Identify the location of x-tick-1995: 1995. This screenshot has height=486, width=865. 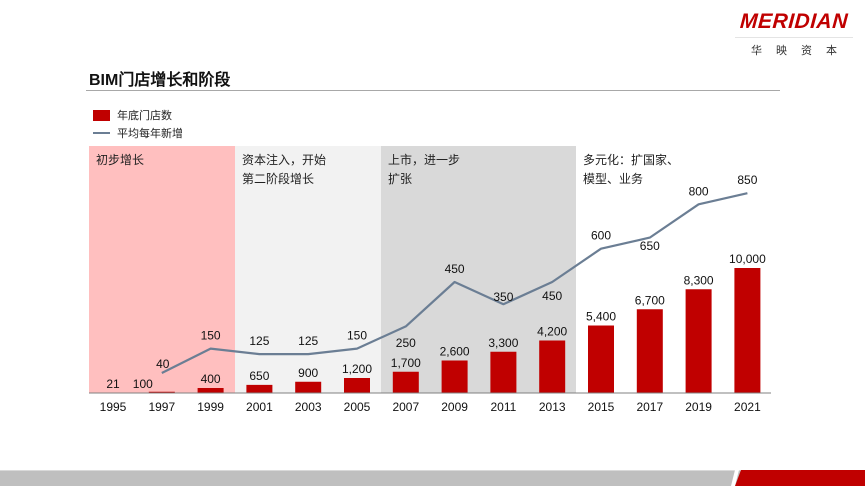
(113, 407).